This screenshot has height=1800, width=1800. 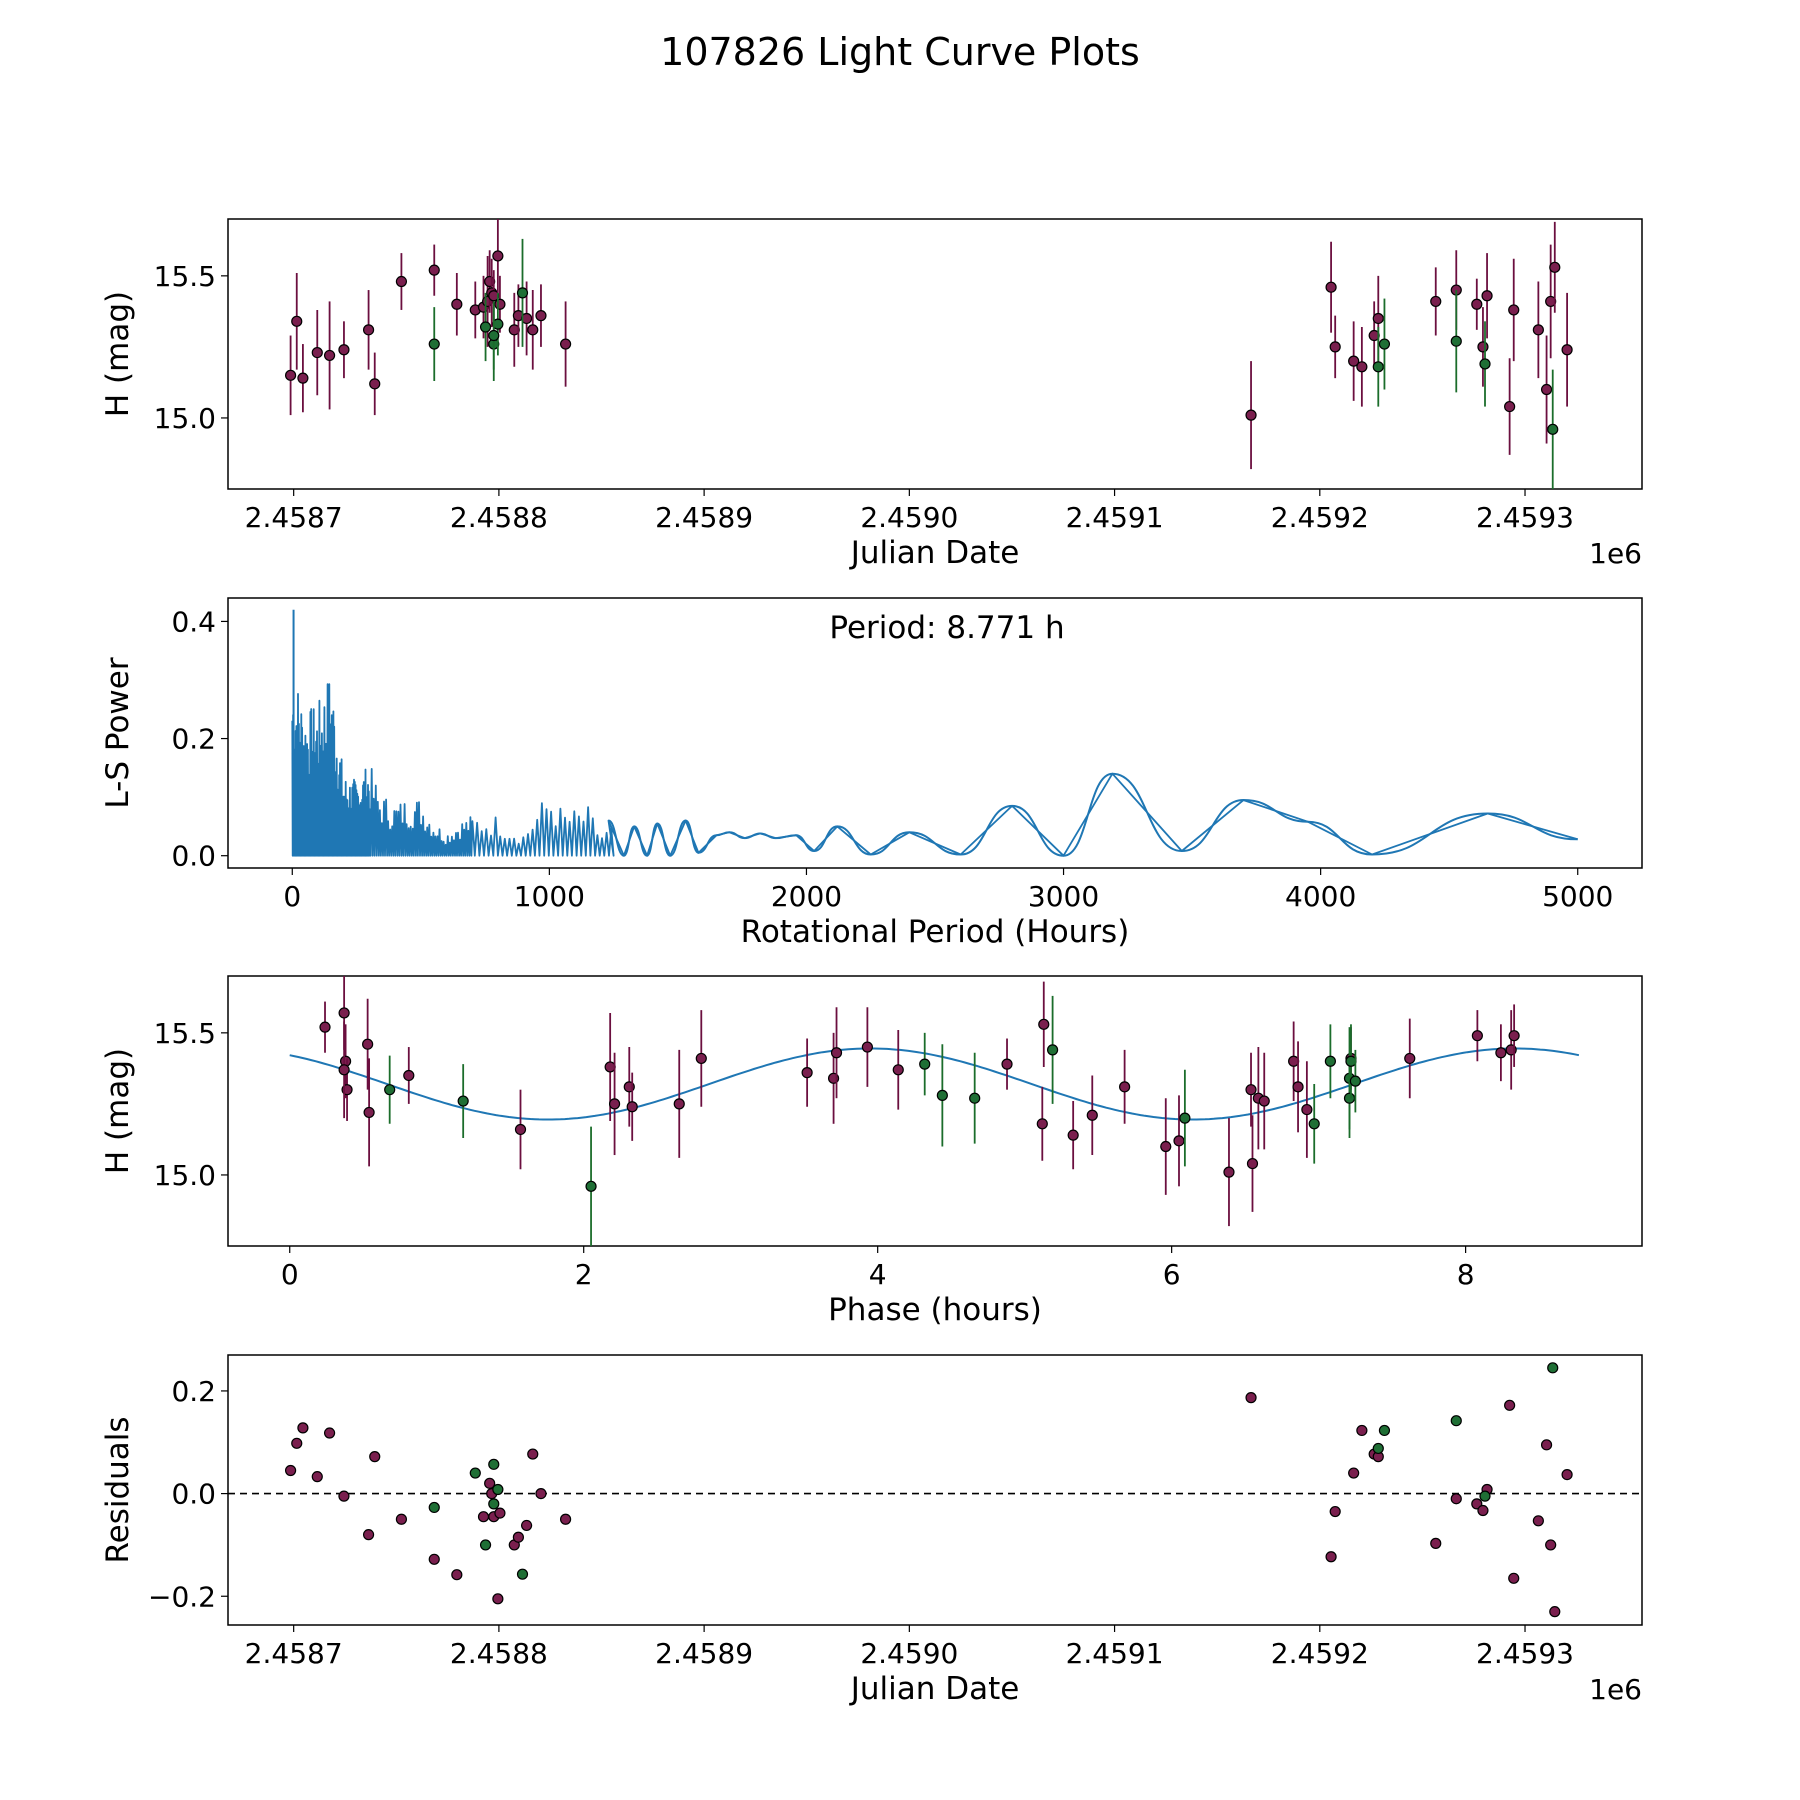 What do you see at coordinates (292, 896) in the screenshot?
I see `periodogram-xtick-label: 0` at bounding box center [292, 896].